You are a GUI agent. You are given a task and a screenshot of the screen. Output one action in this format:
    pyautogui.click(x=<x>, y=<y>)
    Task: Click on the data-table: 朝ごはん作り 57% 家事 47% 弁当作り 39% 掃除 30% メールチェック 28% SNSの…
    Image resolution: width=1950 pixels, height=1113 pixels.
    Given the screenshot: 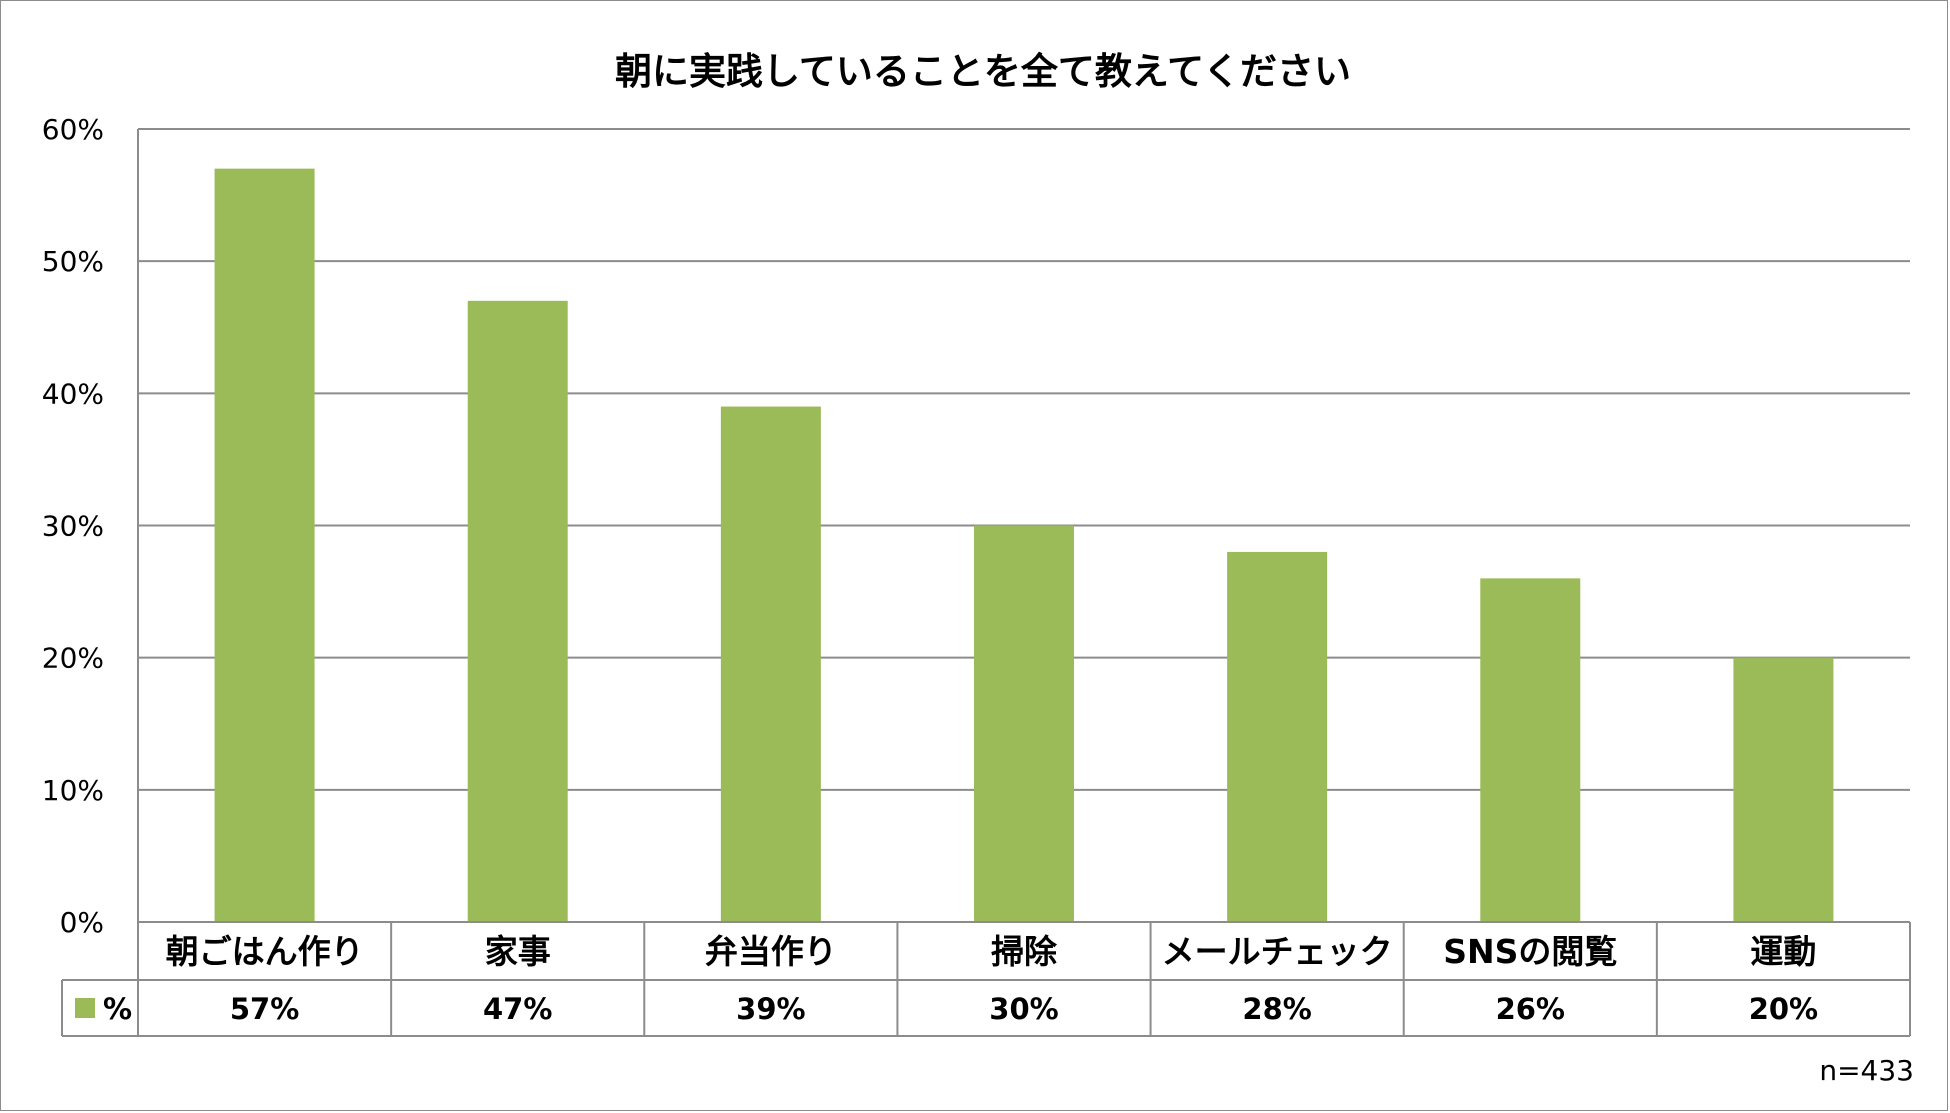 What is the action you would take?
    pyautogui.click(x=986, y=979)
    